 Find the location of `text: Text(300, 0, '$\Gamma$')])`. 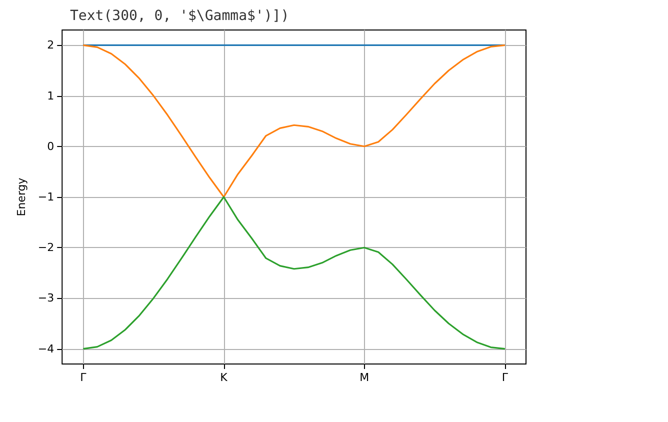

text: Text(300, 0, '$\Gamma$')]) is located at coordinates (180, 16).